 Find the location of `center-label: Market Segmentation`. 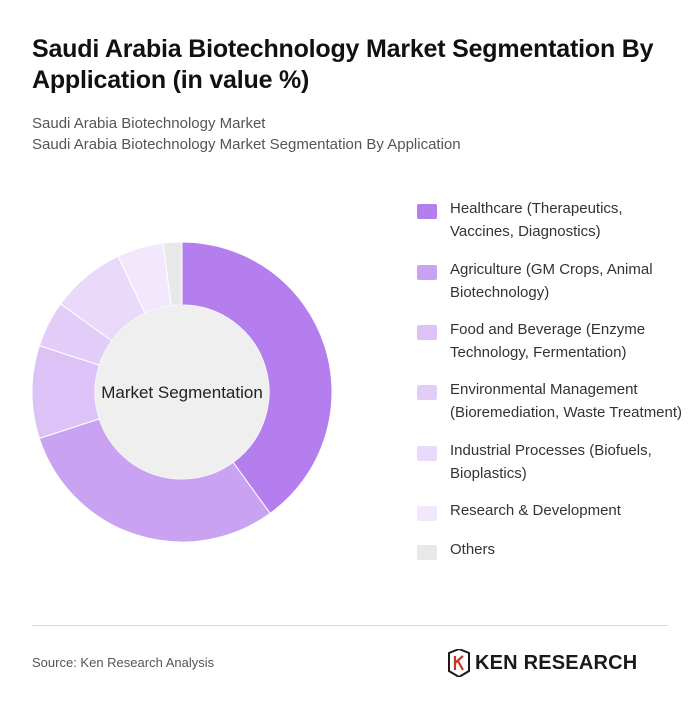

center-label: Market Segmentation is located at coordinates (182, 392).